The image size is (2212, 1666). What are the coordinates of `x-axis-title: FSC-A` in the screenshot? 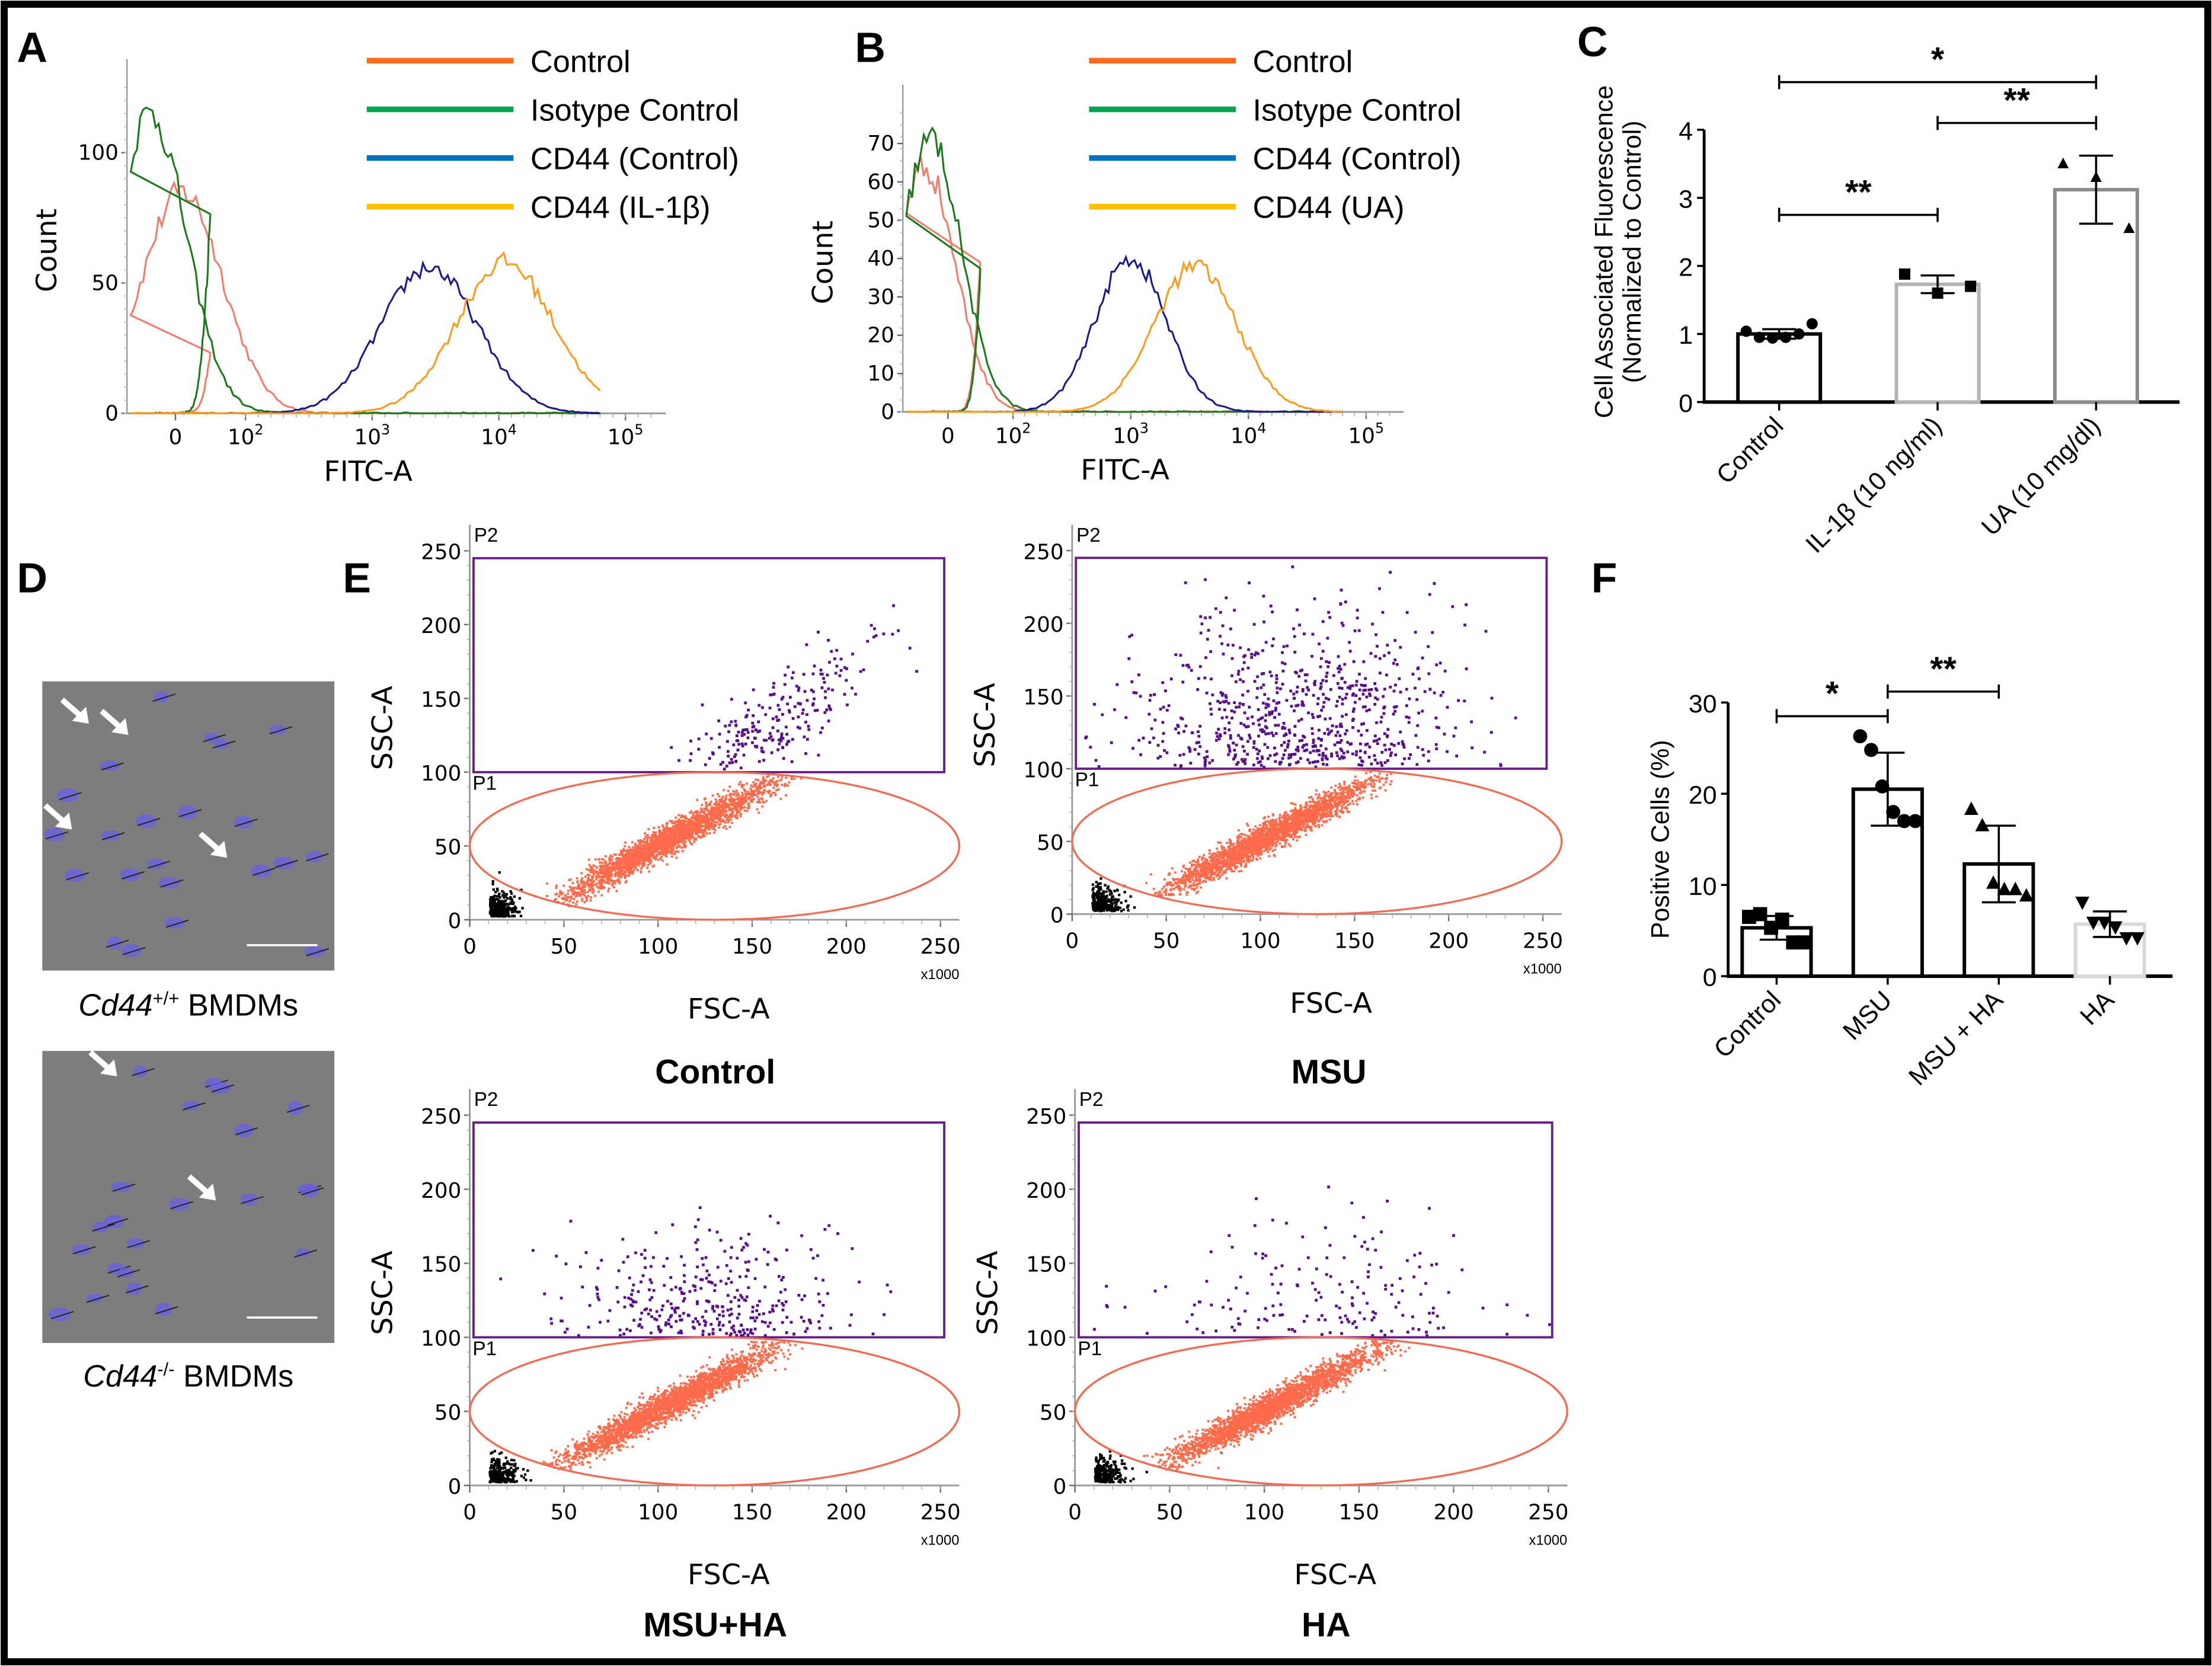 It's located at (729, 1009).